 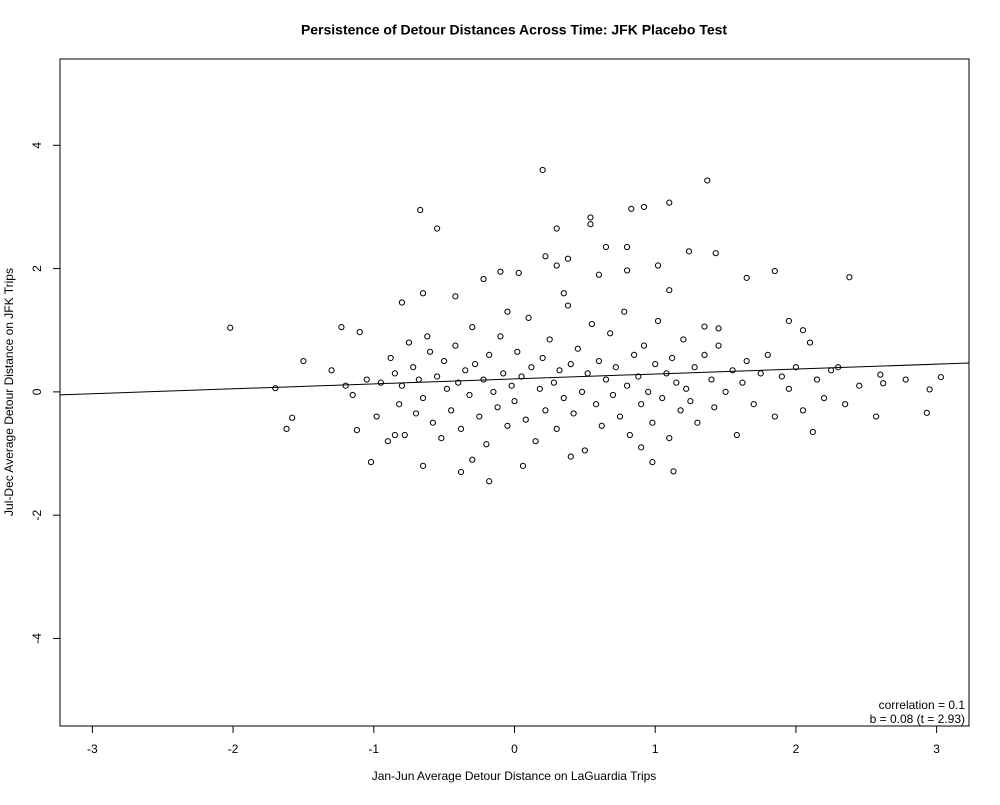 What do you see at coordinates (233, 749) in the screenshot?
I see `x-tick-label: -2` at bounding box center [233, 749].